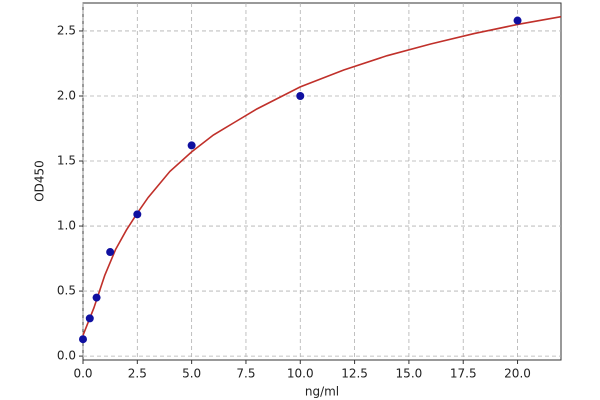 This screenshot has width=600, height=400. I want to click on x-tick-label: 0.0, so click(82, 374).